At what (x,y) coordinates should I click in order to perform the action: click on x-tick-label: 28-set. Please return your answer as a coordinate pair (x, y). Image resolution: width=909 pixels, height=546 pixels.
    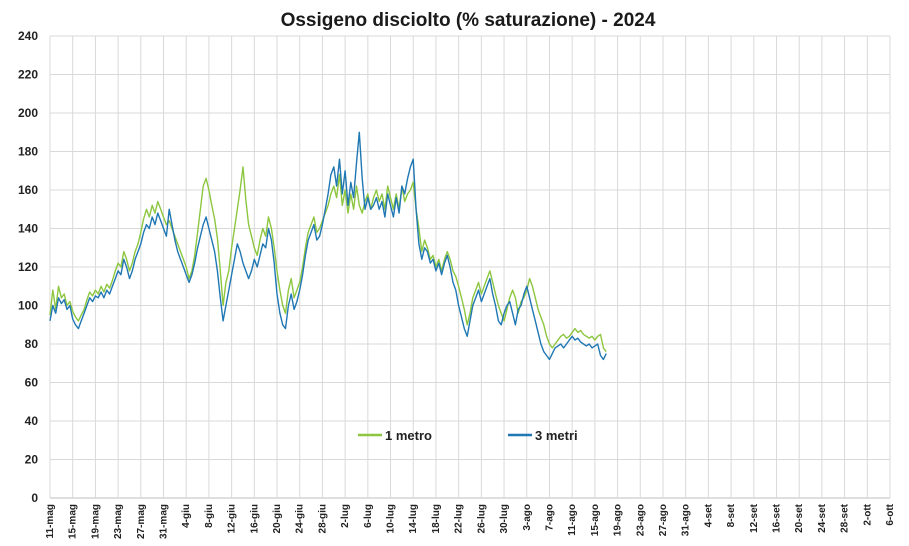
    Looking at the image, I should click on (845, 518).